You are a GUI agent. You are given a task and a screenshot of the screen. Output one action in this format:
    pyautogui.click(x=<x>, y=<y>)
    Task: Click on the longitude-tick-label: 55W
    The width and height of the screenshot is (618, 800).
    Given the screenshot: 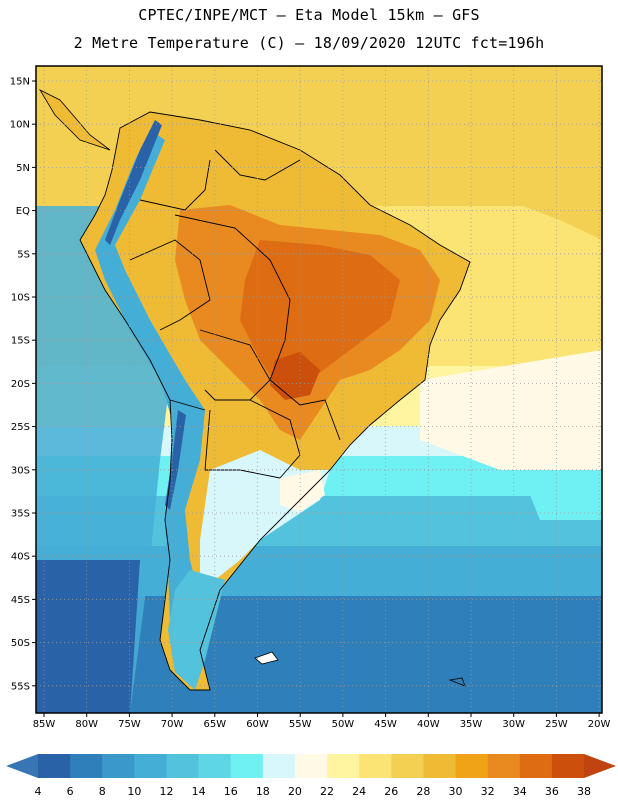 What is the action you would take?
    pyautogui.click(x=300, y=724)
    